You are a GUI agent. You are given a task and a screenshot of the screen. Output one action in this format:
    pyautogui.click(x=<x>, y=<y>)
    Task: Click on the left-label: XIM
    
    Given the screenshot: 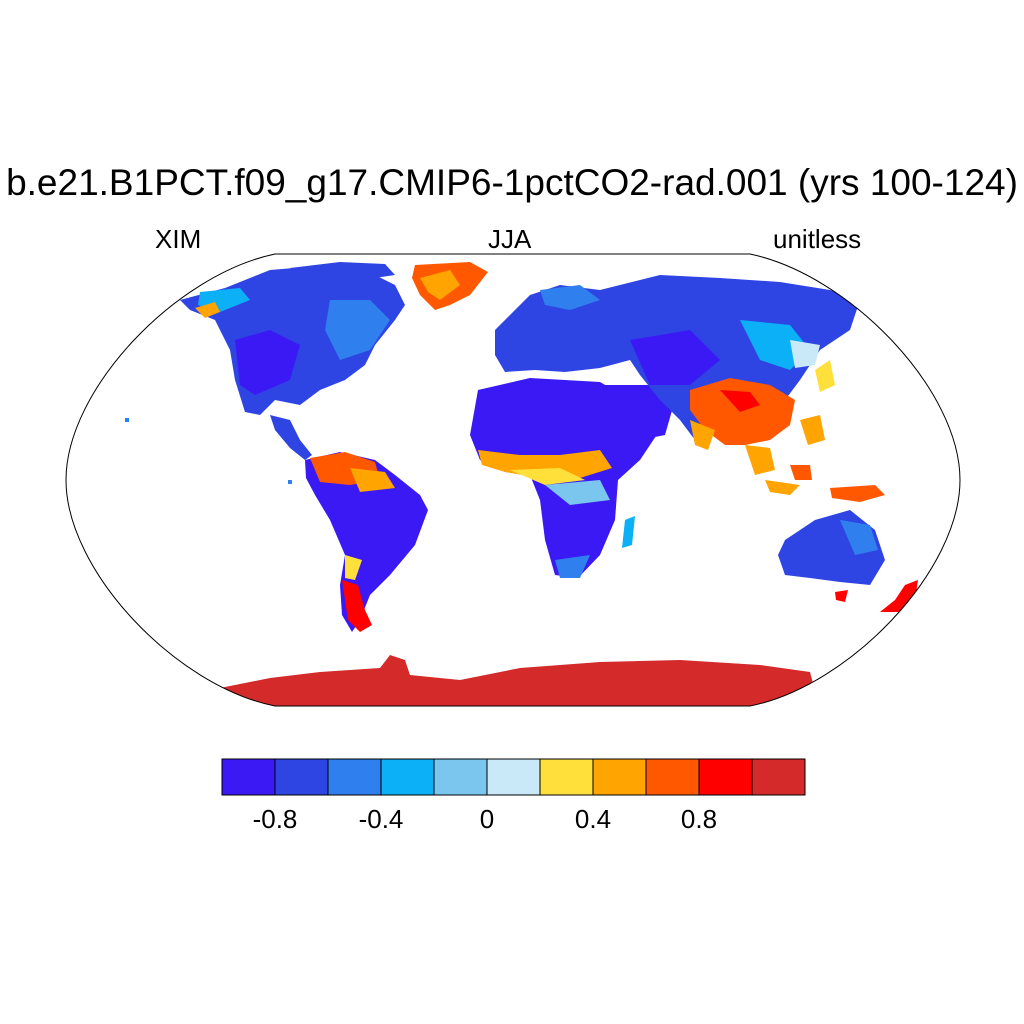 What is the action you would take?
    pyautogui.click(x=178, y=239)
    